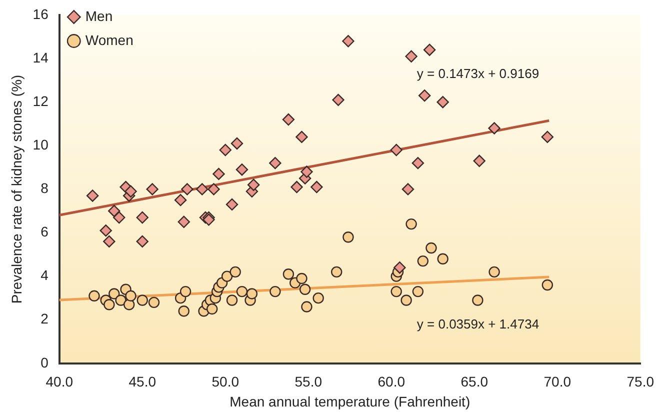 The width and height of the screenshot is (657, 413). What do you see at coordinates (350, 401) in the screenshot?
I see `x-axis-title: Mean annual temperature (Fahrenheit)` at bounding box center [350, 401].